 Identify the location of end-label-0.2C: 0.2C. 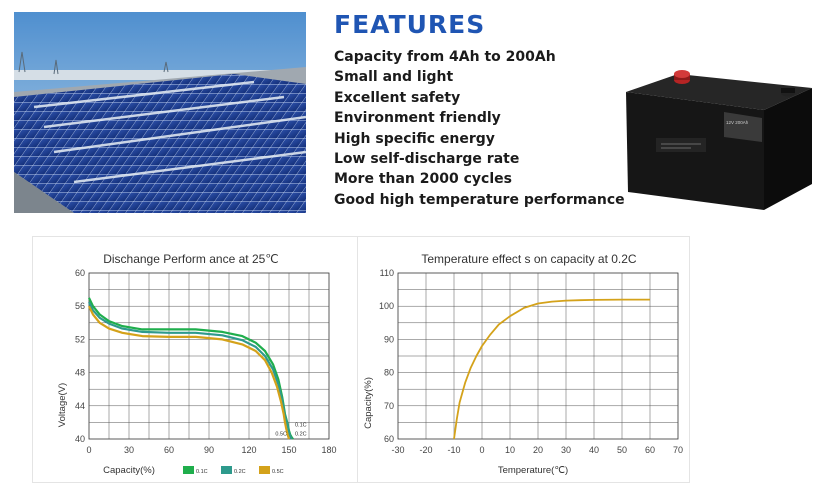
(301, 435).